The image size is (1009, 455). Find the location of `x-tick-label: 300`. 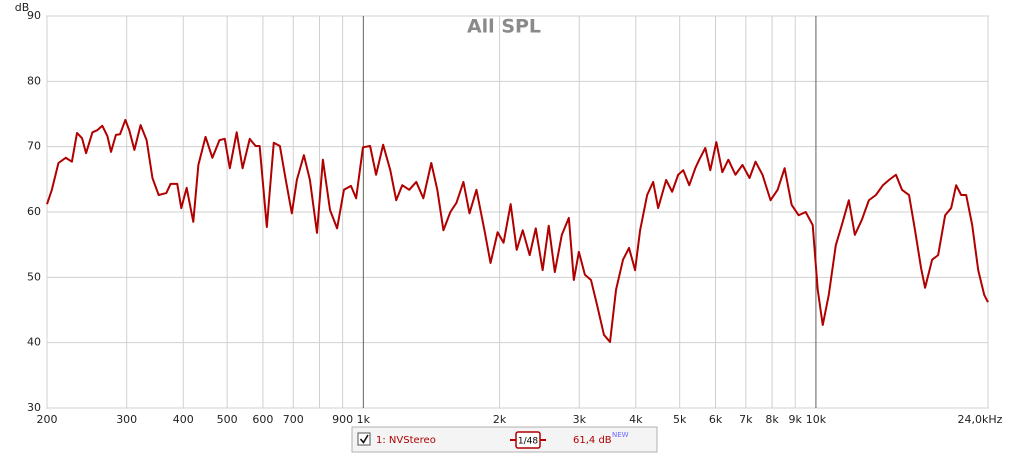

x-tick-label: 300 is located at coordinates (126, 419).